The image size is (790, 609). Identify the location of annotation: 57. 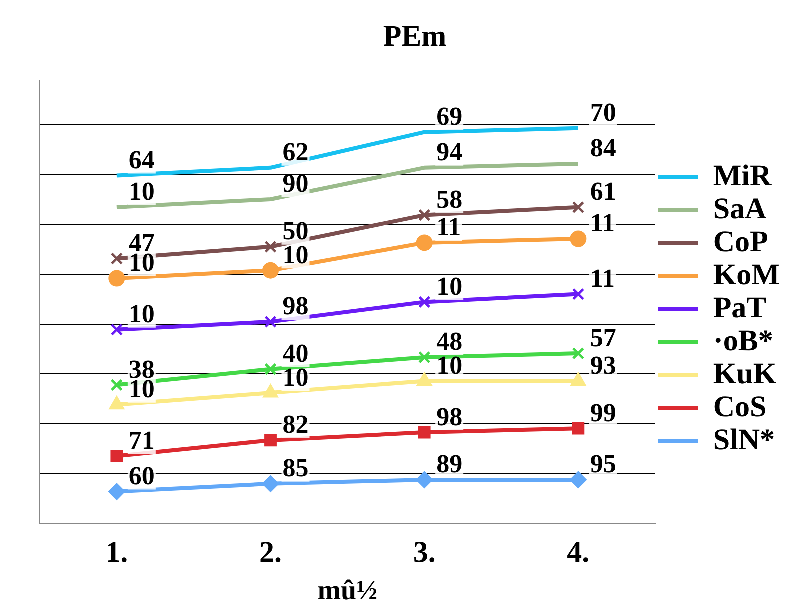
(603, 337).